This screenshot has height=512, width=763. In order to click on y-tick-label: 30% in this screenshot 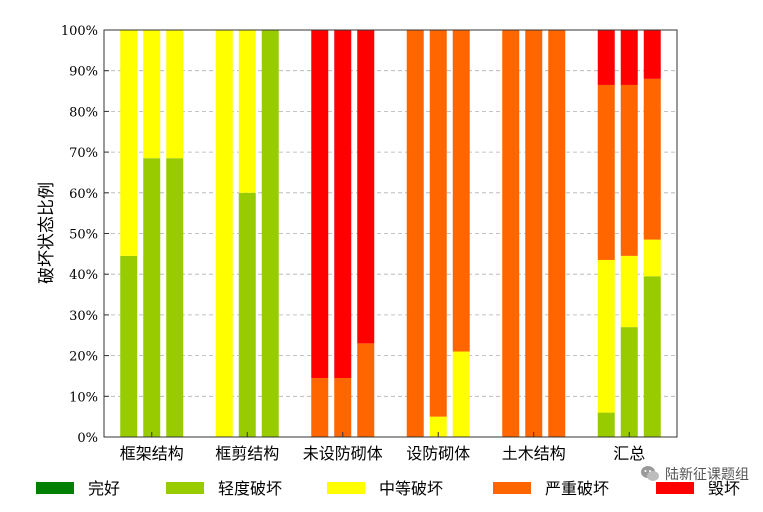, I will do `click(83, 316)`.